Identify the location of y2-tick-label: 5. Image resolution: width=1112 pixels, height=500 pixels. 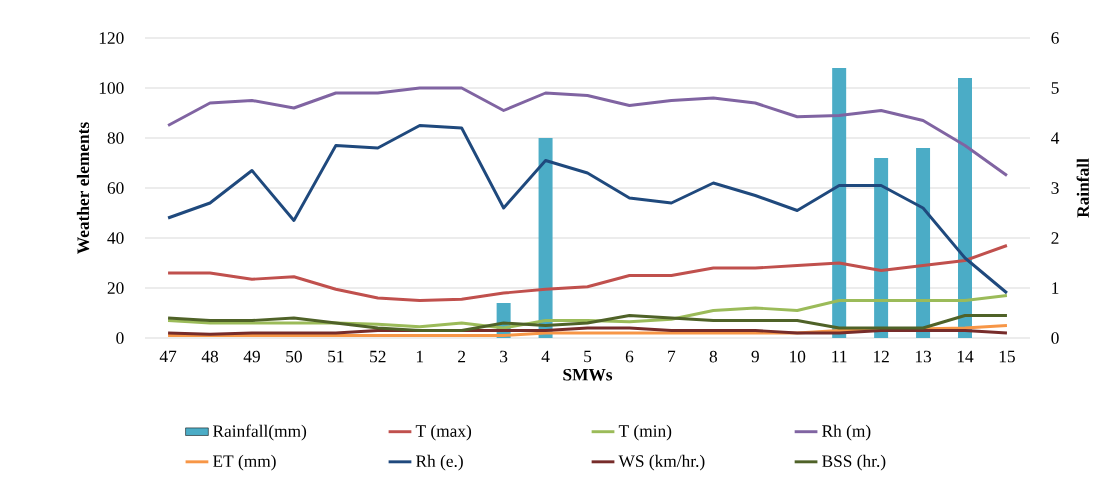
(1055, 88).